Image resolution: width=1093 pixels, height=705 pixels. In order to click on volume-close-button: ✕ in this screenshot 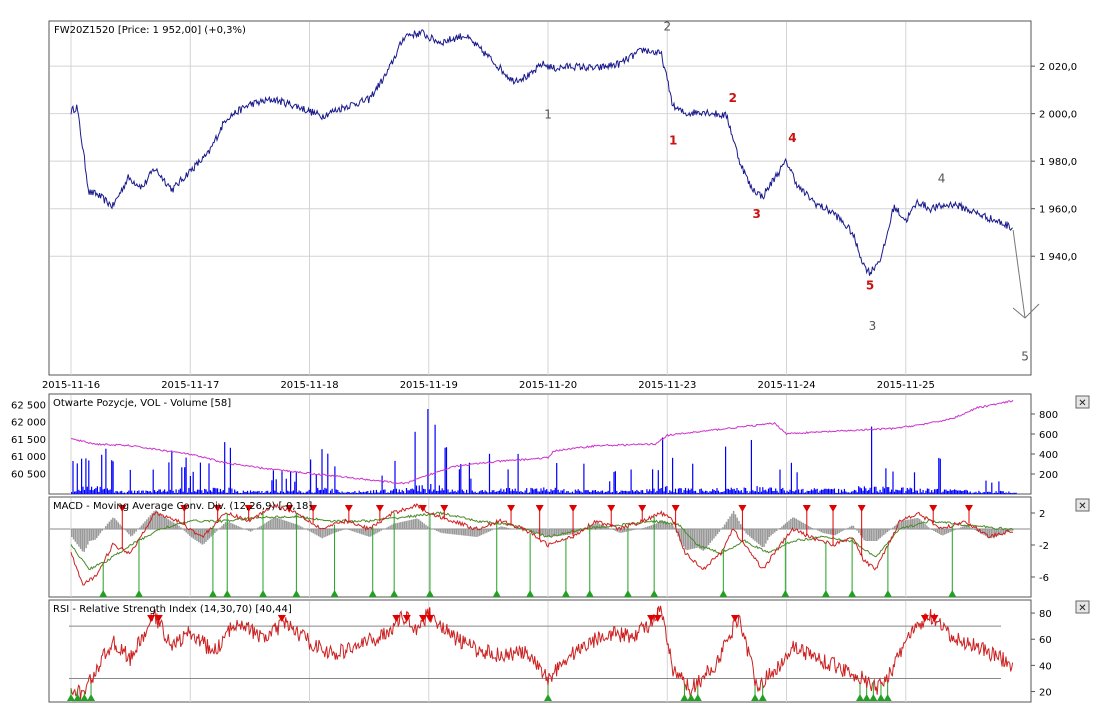, I will do `click(1082, 402)`.